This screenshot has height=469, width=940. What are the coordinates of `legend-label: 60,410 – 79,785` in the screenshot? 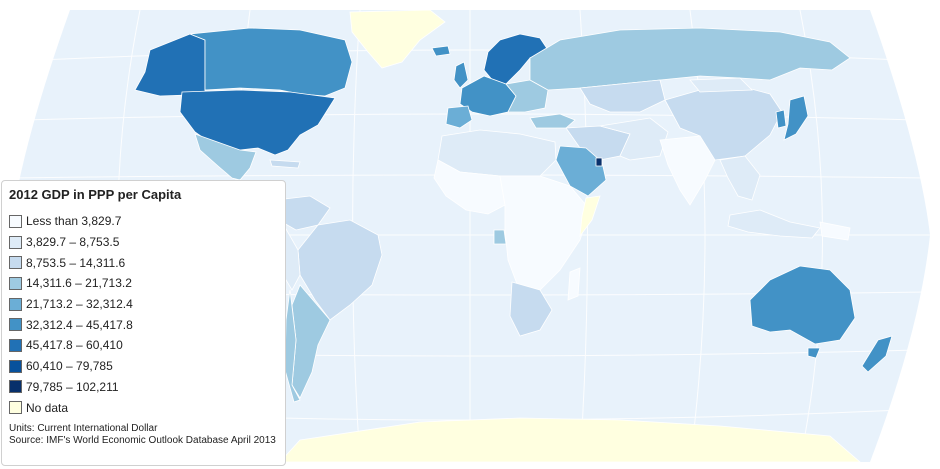 It's located at (69, 366).